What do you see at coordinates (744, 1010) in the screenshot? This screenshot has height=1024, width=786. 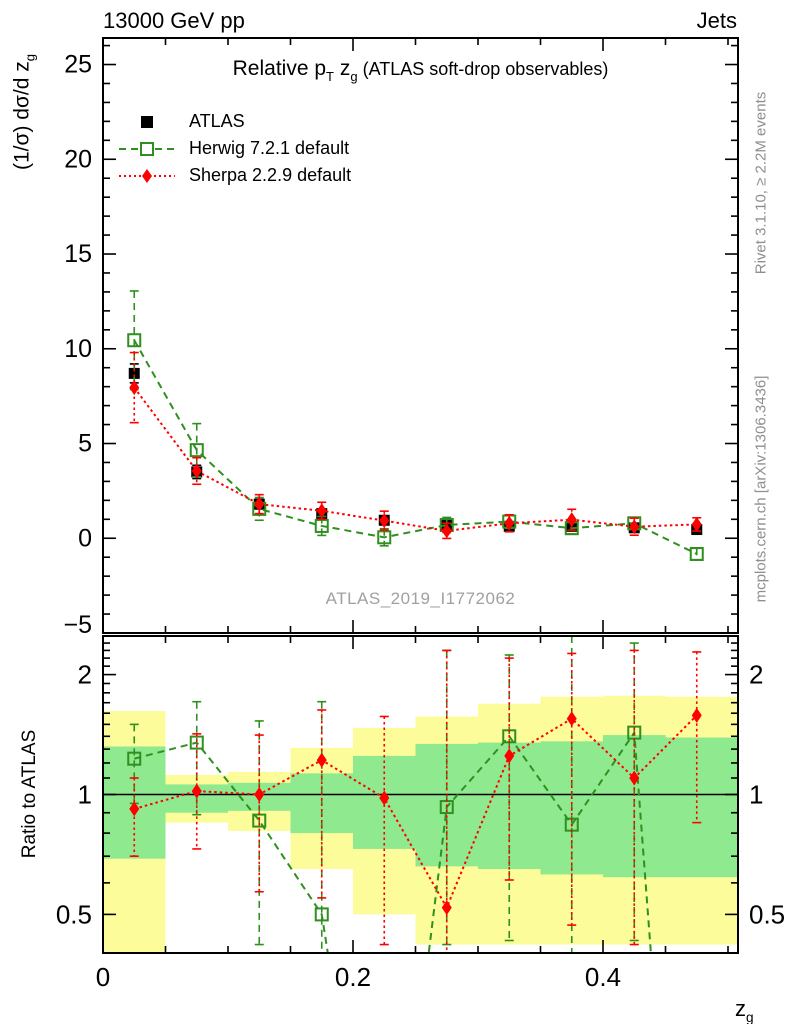 I see `x-axis-title: zg` at bounding box center [744, 1010].